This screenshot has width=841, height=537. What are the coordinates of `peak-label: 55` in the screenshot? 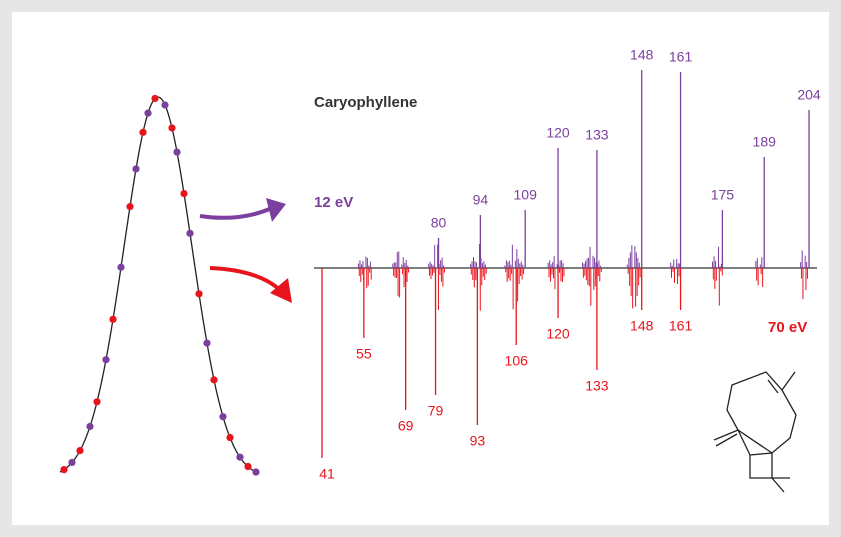 It's located at (364, 354).